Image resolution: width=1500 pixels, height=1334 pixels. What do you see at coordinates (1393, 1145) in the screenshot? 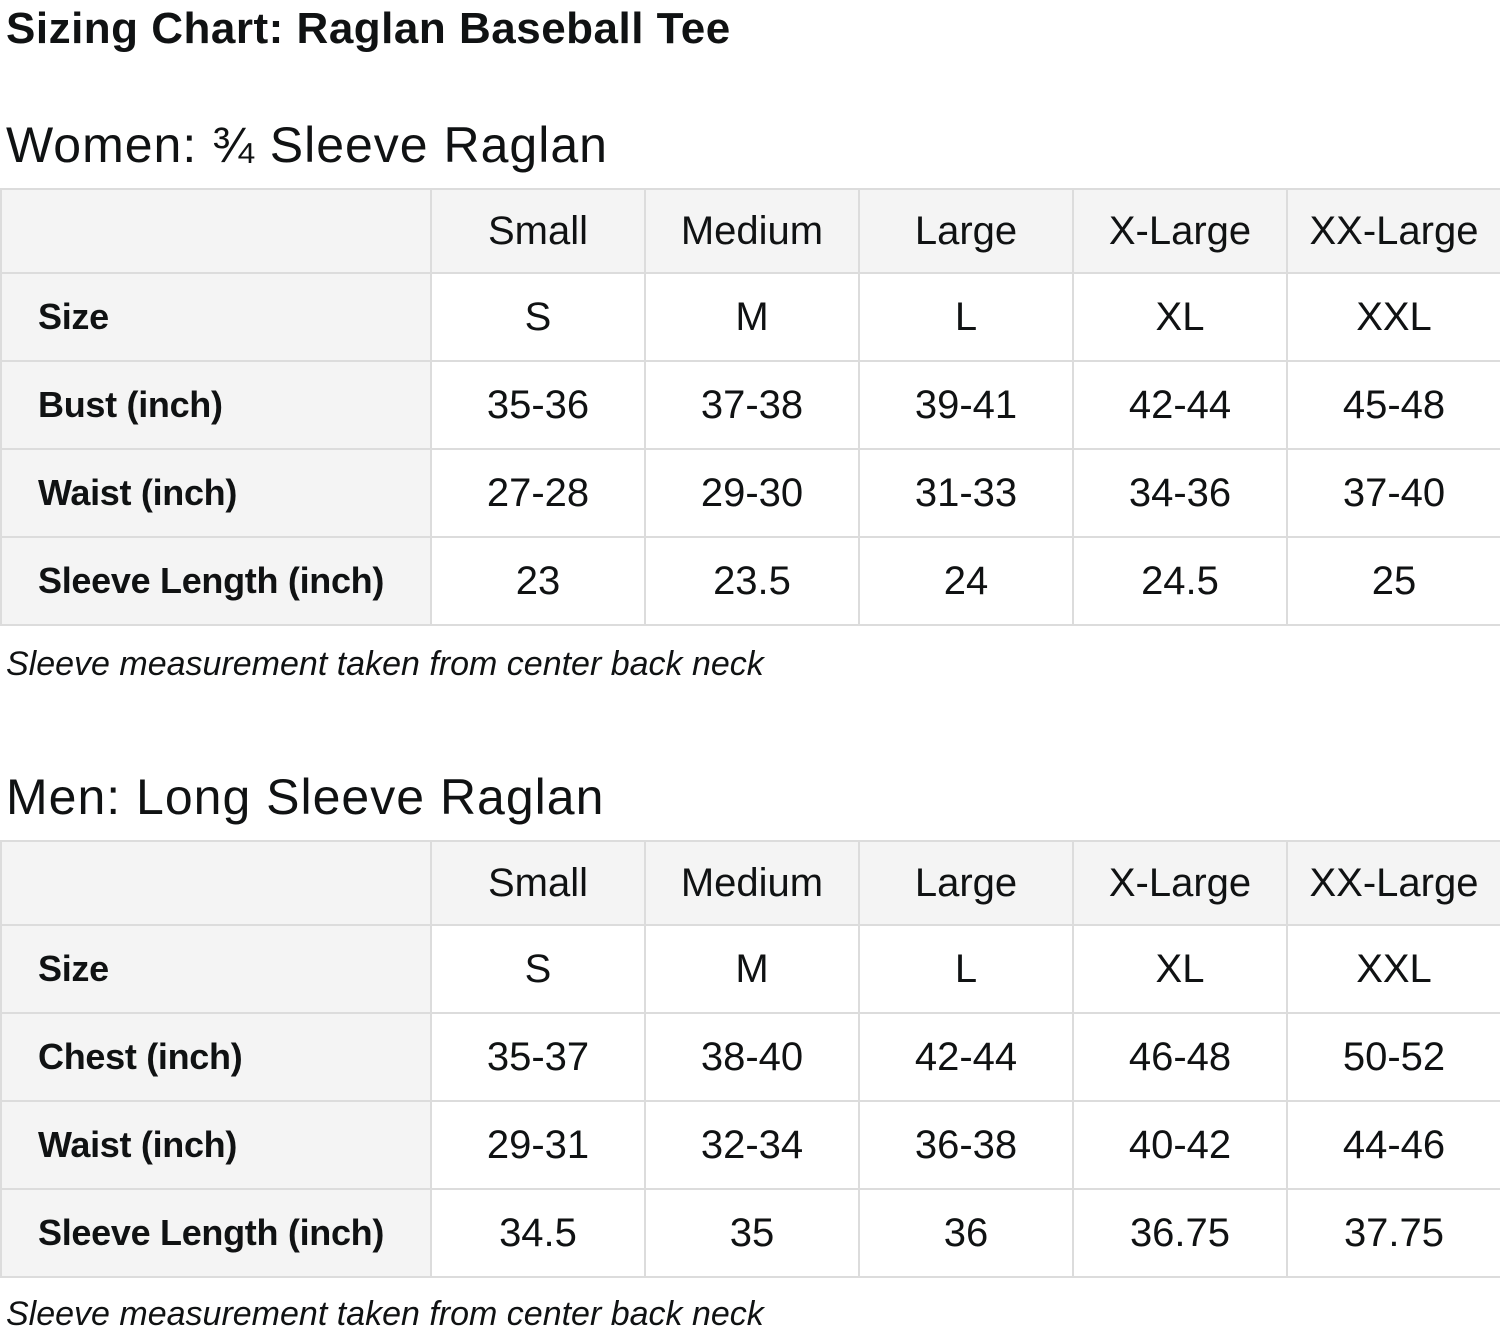
I see `value-cell: 44-46` at bounding box center [1393, 1145].